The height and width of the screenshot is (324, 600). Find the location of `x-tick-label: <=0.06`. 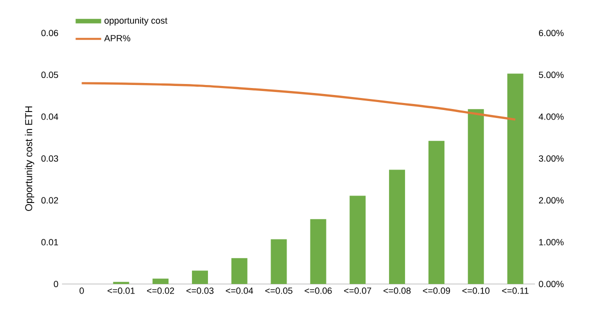

x-tick-label: <=0.06 is located at coordinates (318, 291).